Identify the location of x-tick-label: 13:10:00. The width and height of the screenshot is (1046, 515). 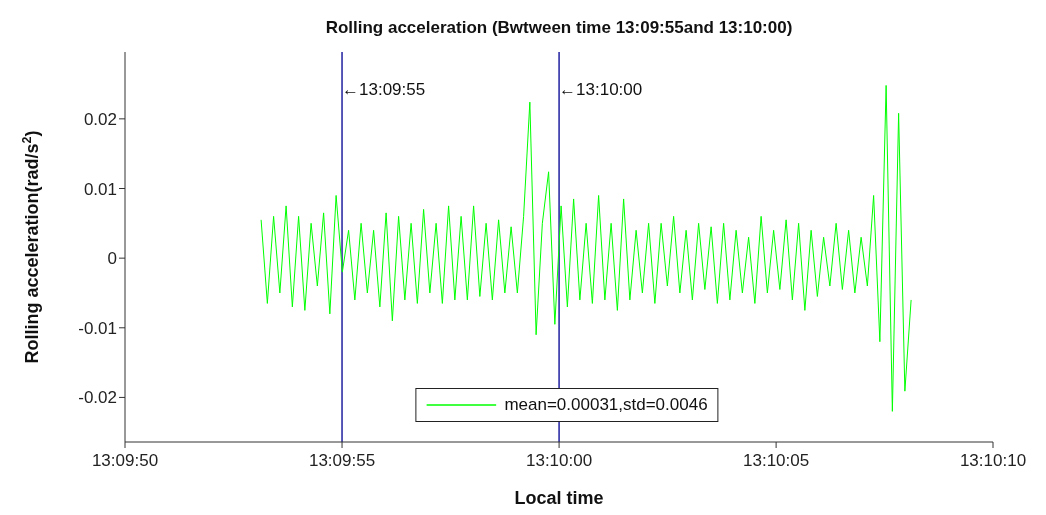
(559, 461).